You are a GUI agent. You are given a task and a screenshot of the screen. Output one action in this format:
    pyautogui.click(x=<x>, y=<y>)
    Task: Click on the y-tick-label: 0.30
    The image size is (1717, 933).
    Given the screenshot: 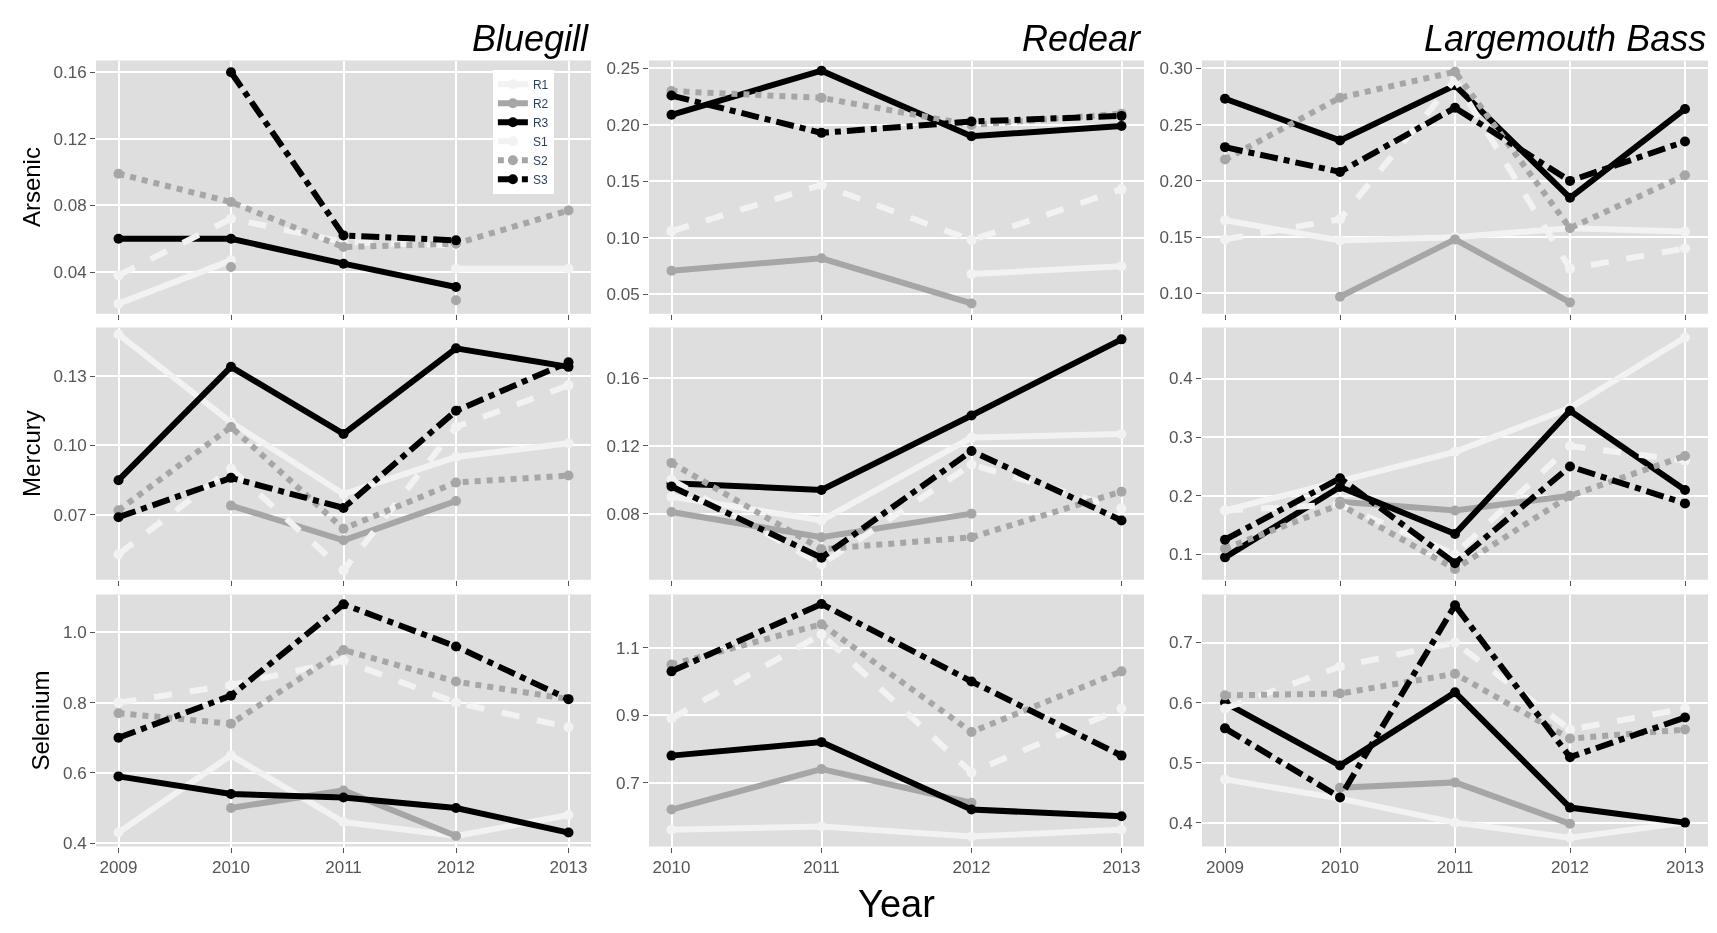 What is the action you would take?
    pyautogui.click(x=1176, y=69)
    